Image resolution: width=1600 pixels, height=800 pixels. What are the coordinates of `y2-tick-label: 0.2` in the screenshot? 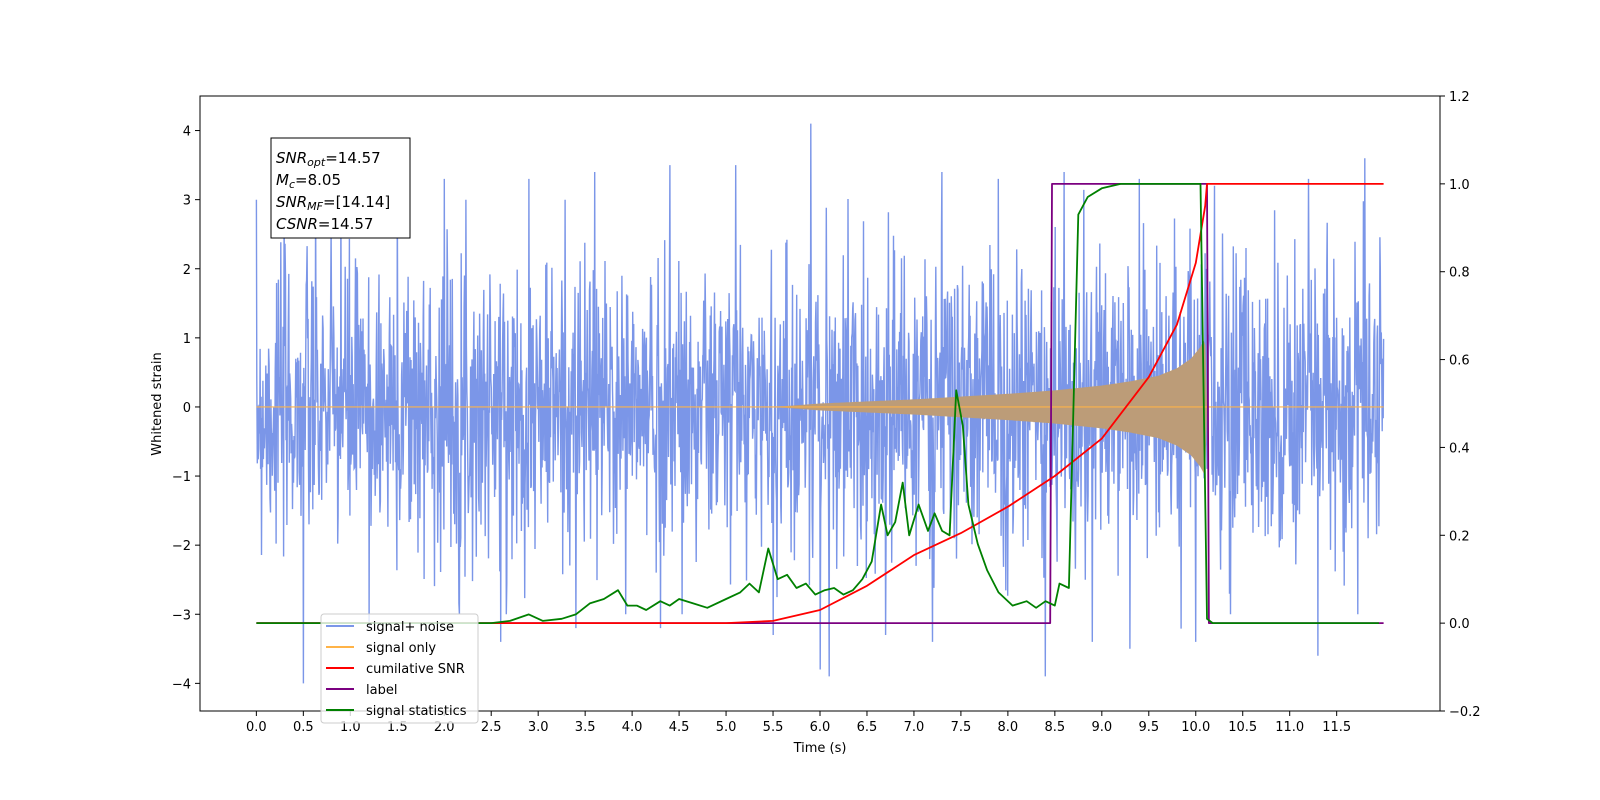 It's located at (1459, 536).